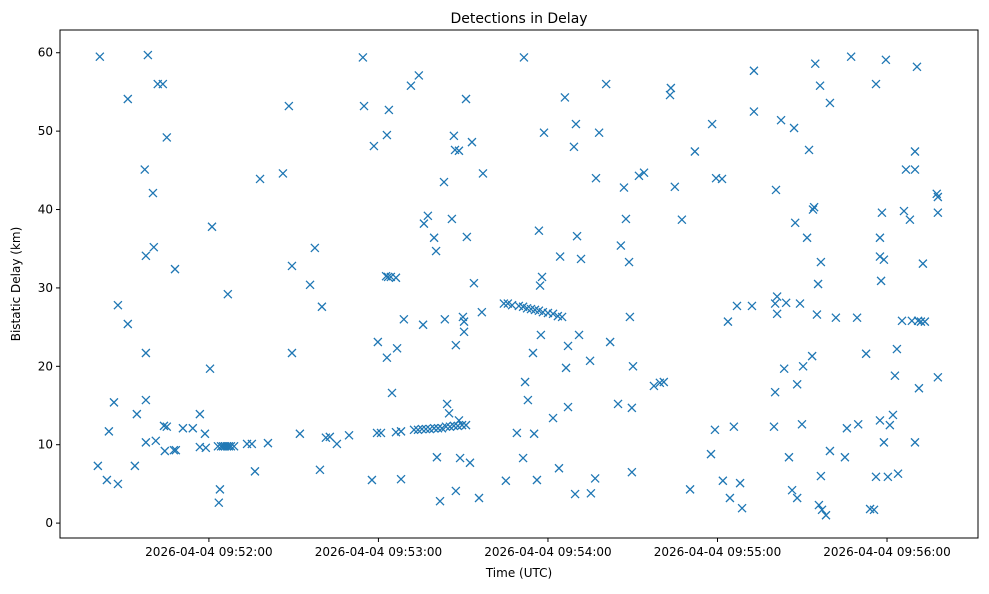 Image resolution: width=989 pixels, height=594 pixels. I want to click on x-tick-label: 2026-04-04 09:55:00, so click(717, 552).